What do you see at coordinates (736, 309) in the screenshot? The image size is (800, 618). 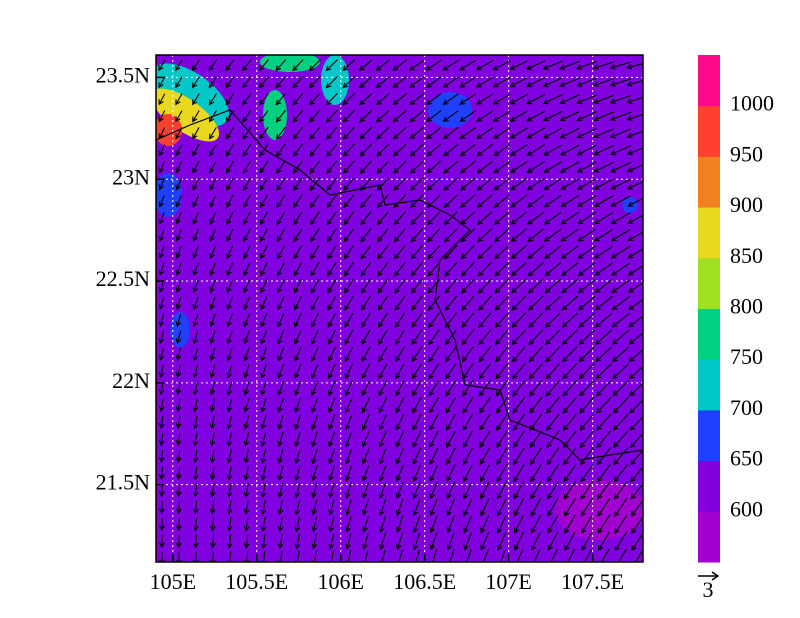 I see `colorbar: 600 650 700 750 800 850 900 950 1000` at bounding box center [736, 309].